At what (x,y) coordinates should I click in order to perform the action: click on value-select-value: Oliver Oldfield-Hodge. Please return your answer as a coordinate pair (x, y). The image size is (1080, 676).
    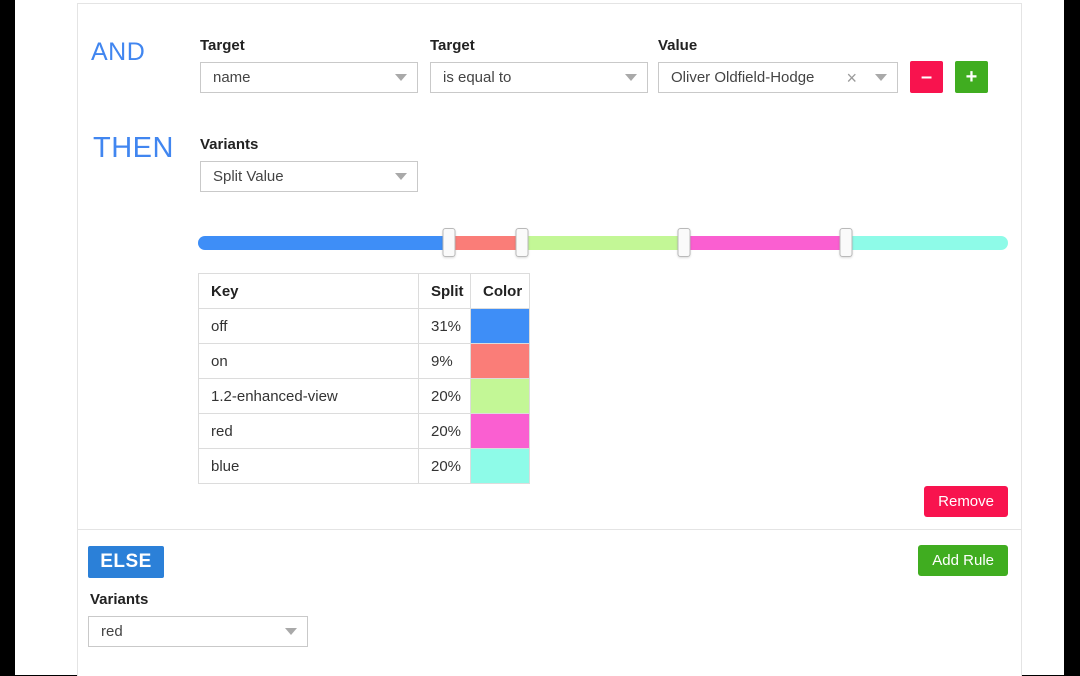
    Looking at the image, I should click on (743, 77).